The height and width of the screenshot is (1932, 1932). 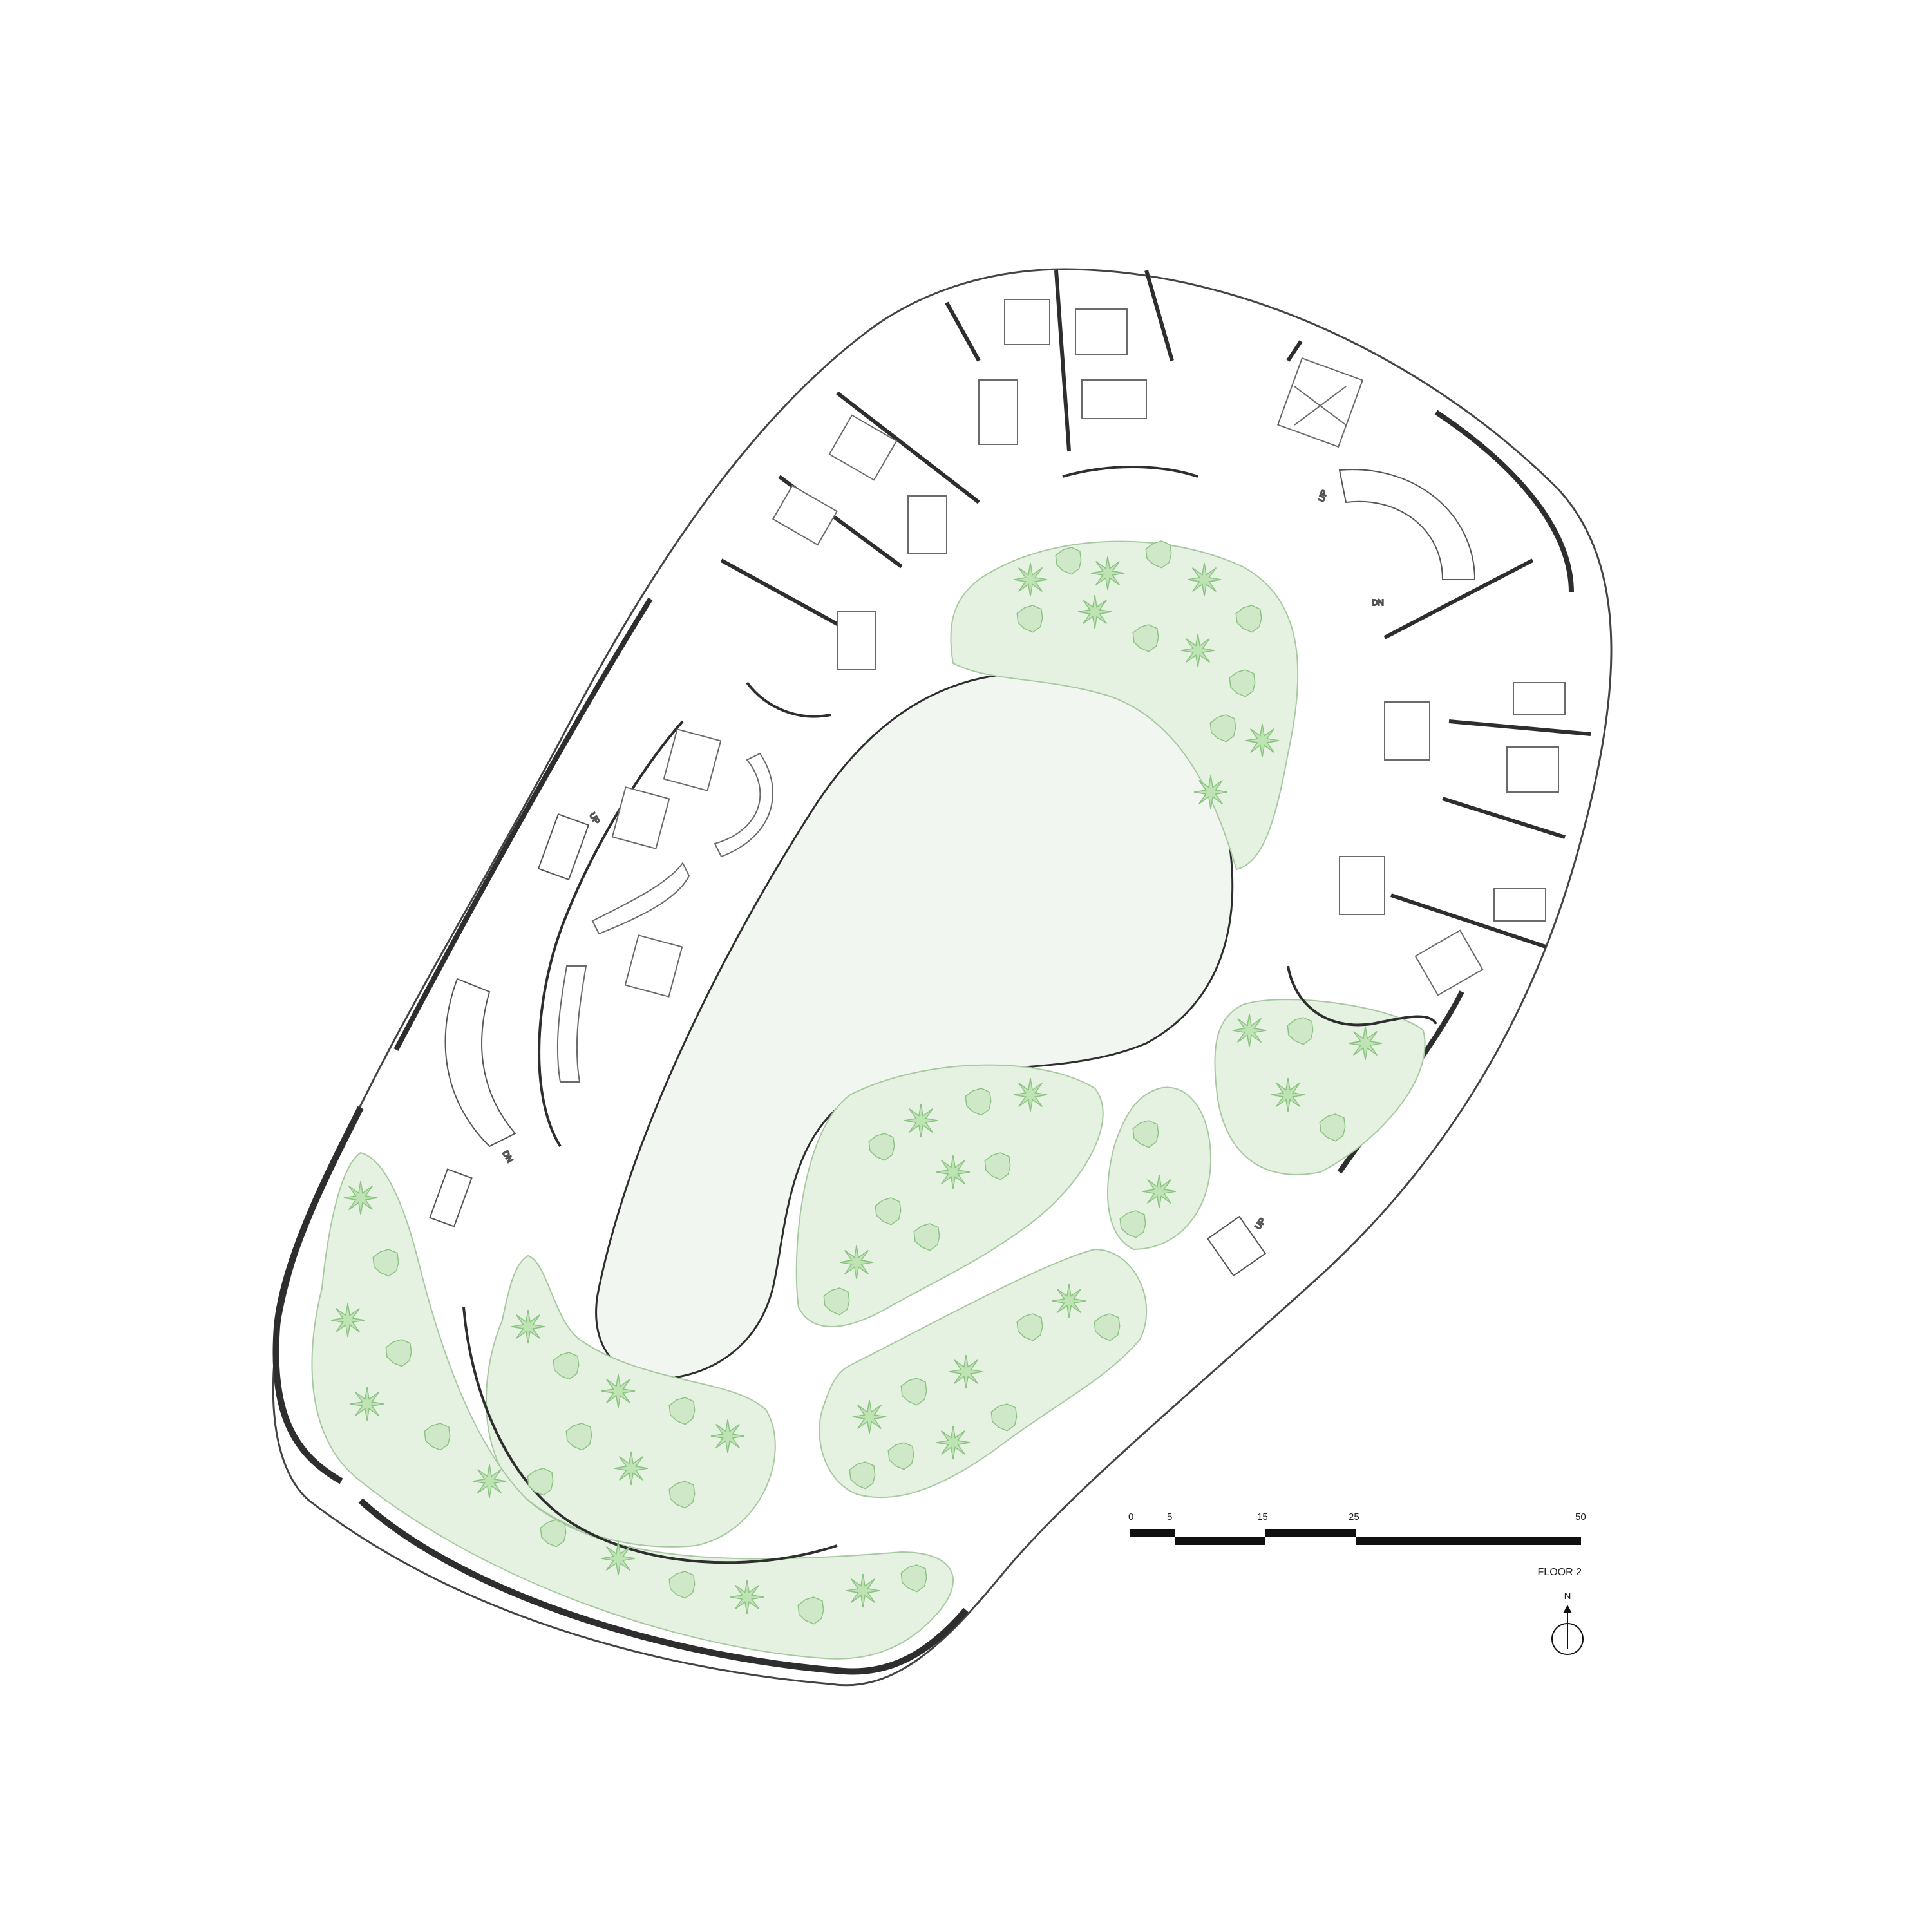 What do you see at coordinates (1568, 1639) in the screenshot?
I see `north-arrow-circle` at bounding box center [1568, 1639].